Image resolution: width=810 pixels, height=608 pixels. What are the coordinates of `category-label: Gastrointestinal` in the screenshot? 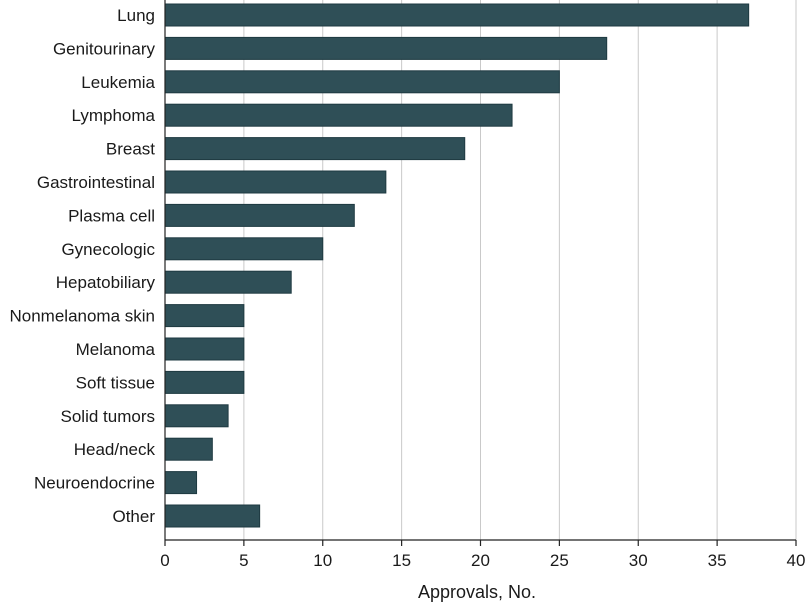 It's located at (96, 182).